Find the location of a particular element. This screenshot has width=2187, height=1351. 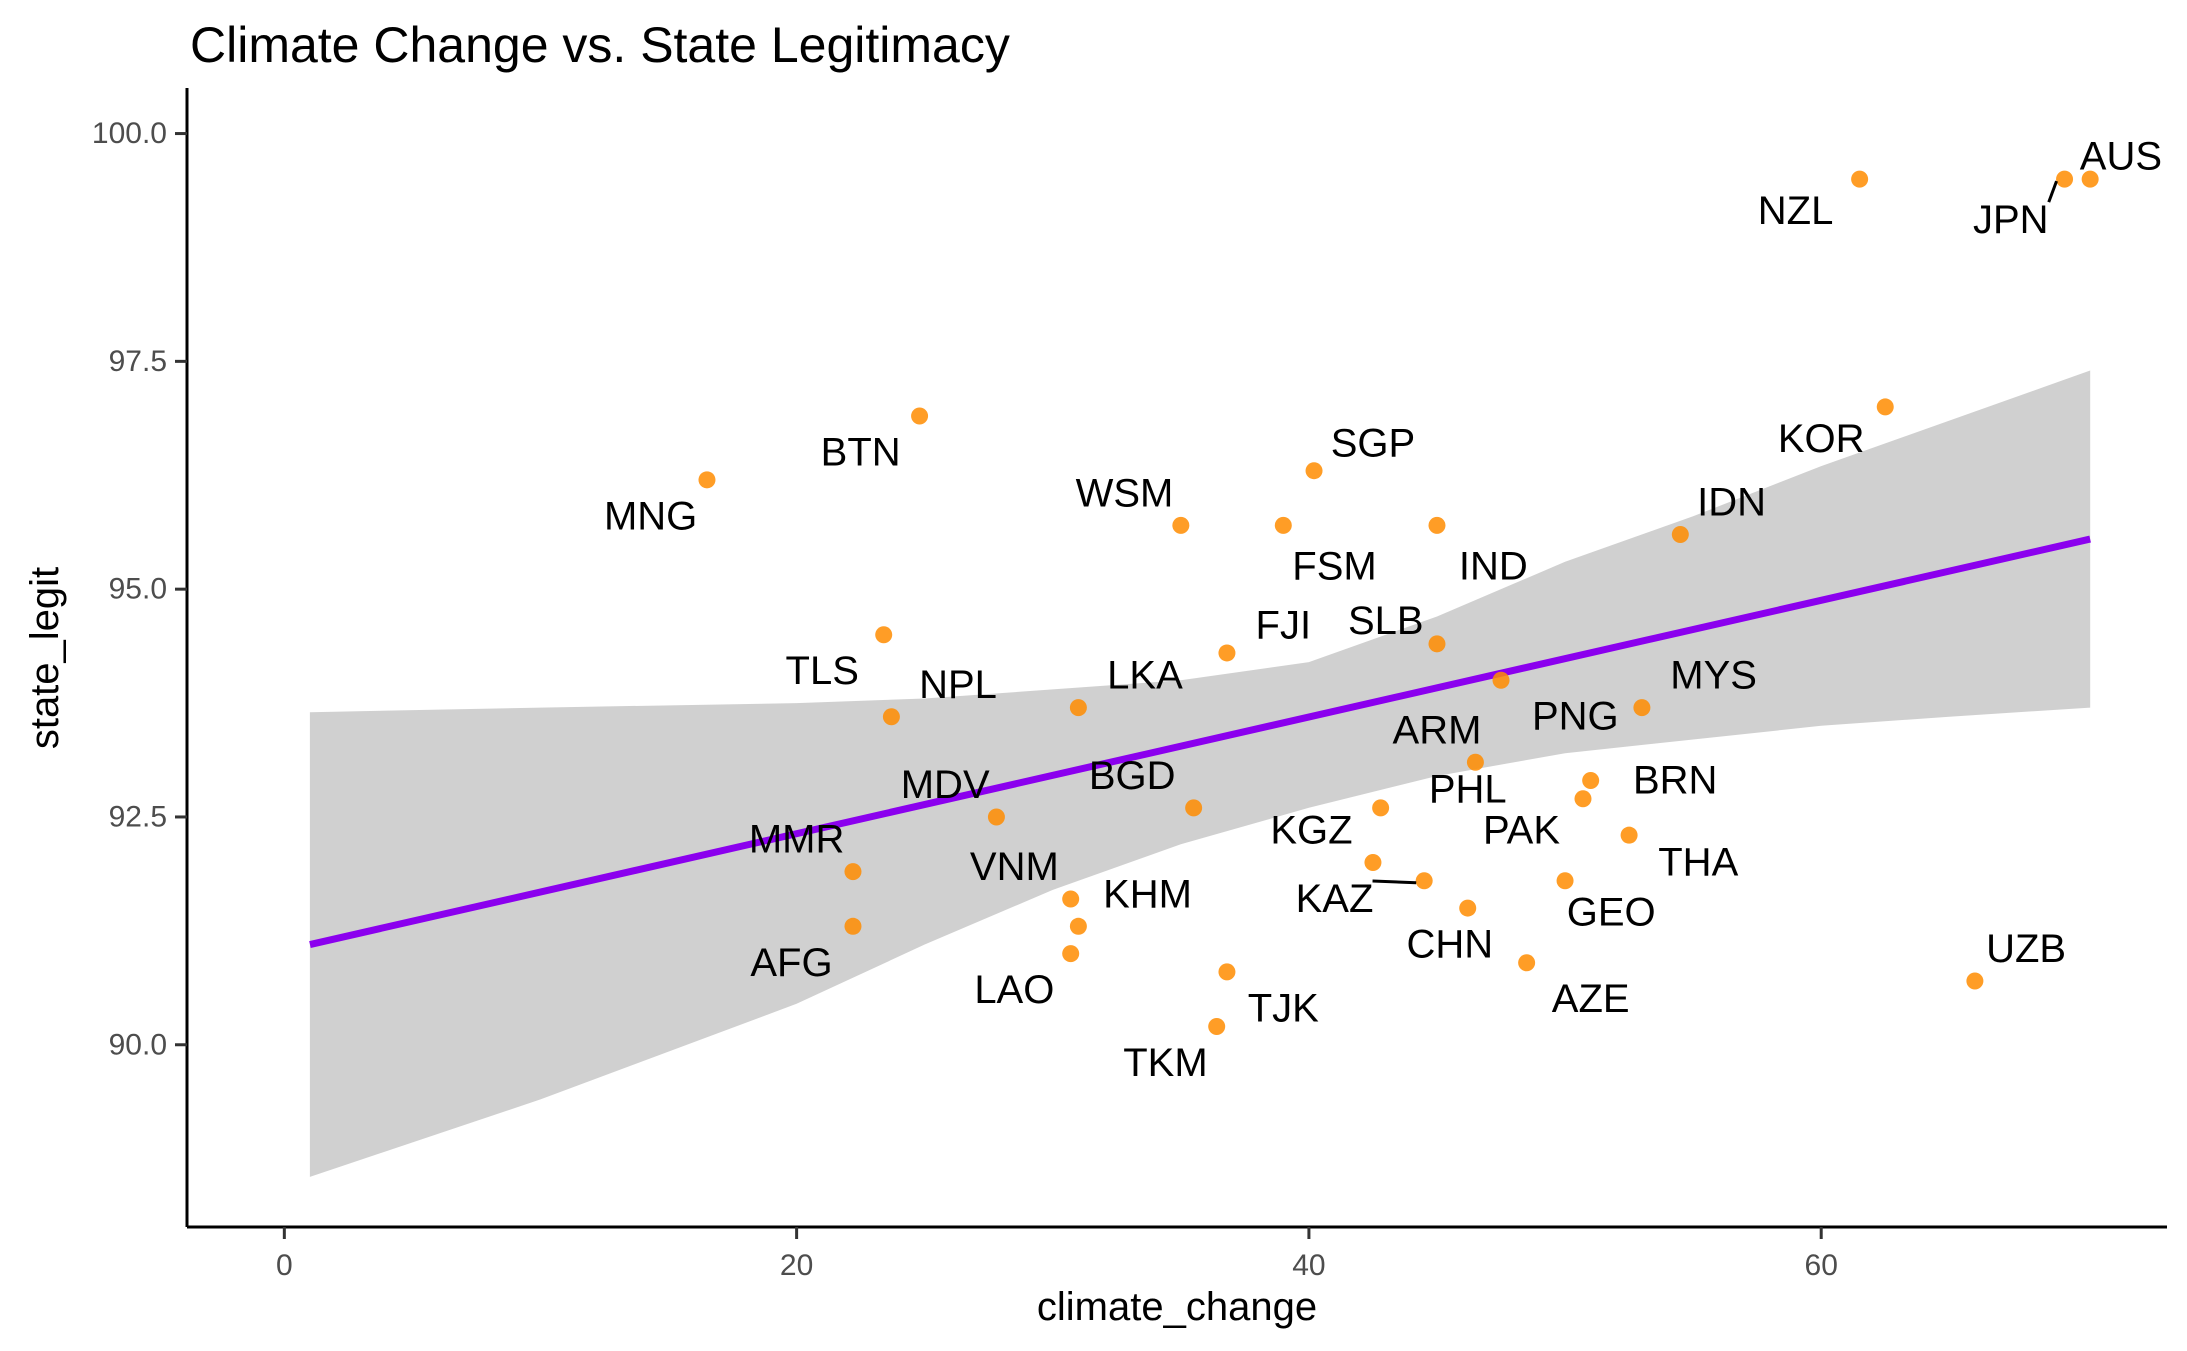

y-tick-label: 97.5 is located at coordinates (138, 361).